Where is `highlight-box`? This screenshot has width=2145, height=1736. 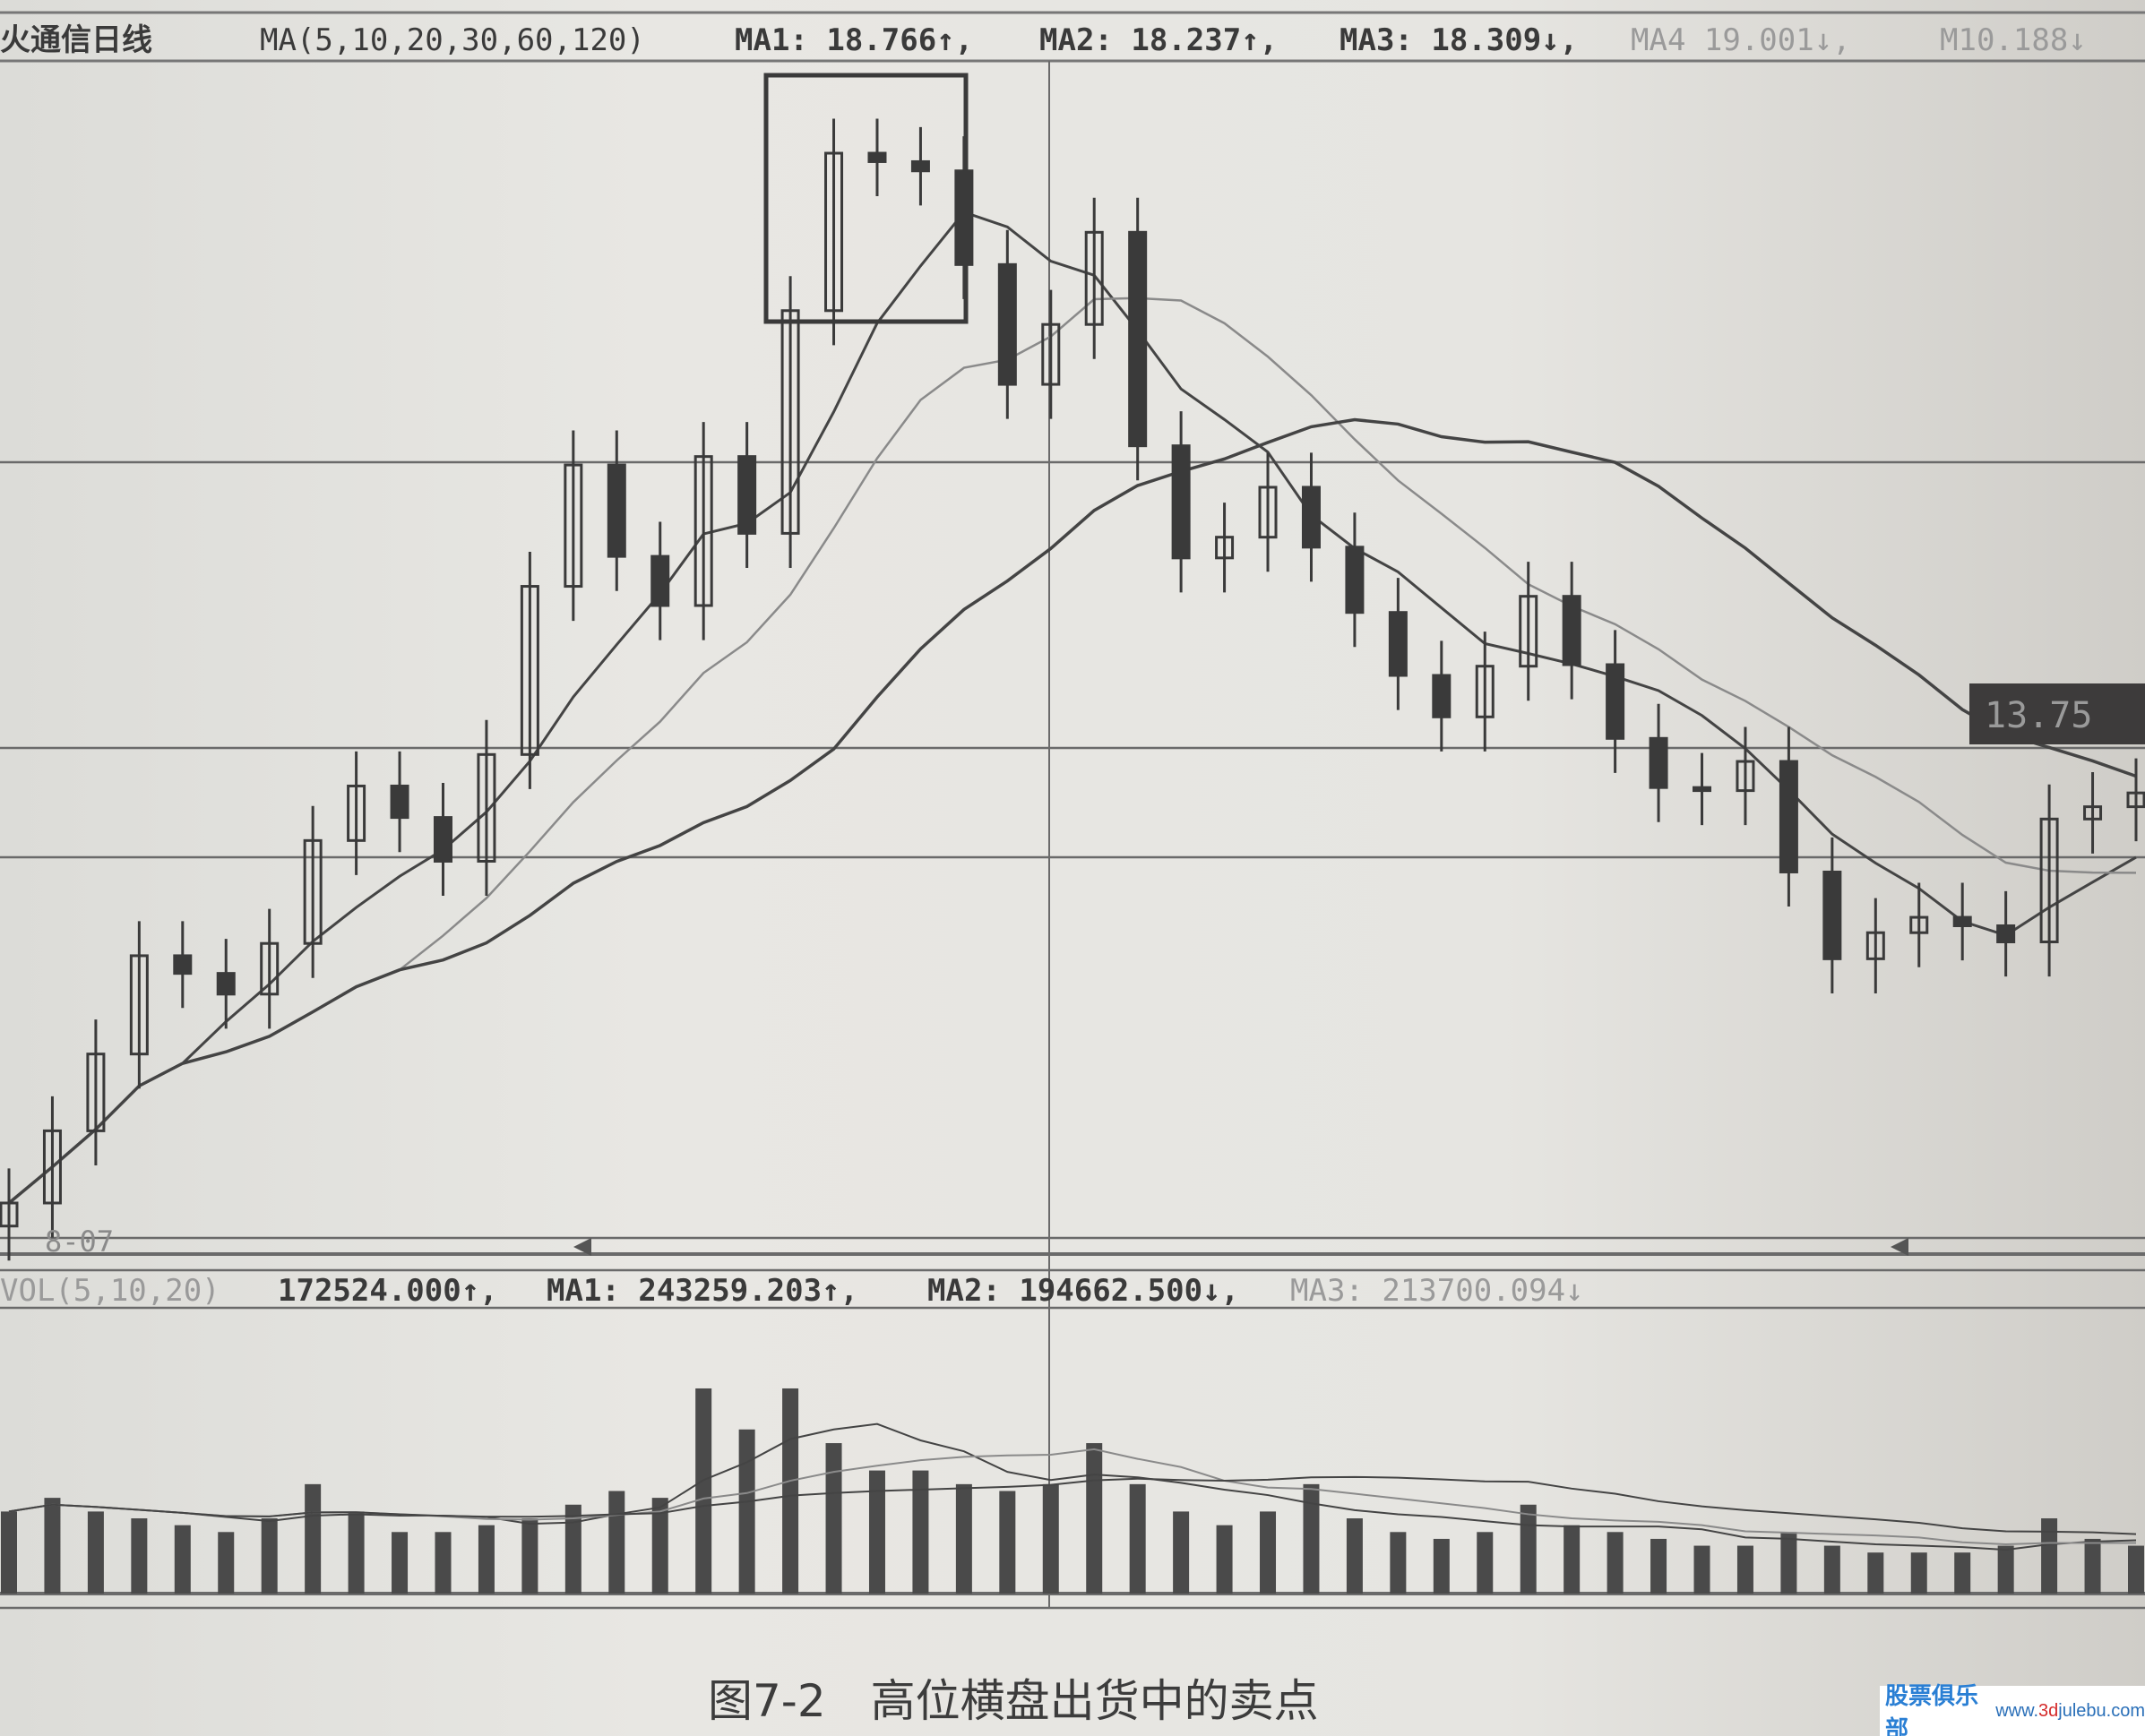
highlight-box is located at coordinates (866, 198).